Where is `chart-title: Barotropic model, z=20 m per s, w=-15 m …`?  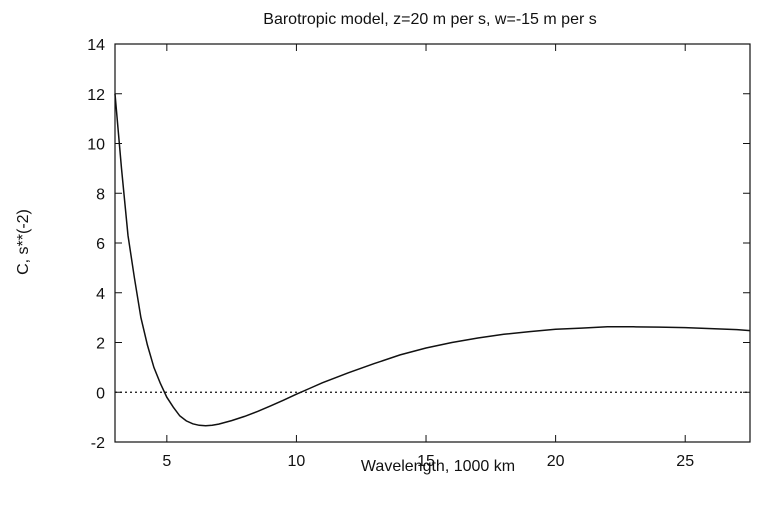 chart-title: Barotropic model, z=20 m per s, w=-15 m … is located at coordinates (429, 19).